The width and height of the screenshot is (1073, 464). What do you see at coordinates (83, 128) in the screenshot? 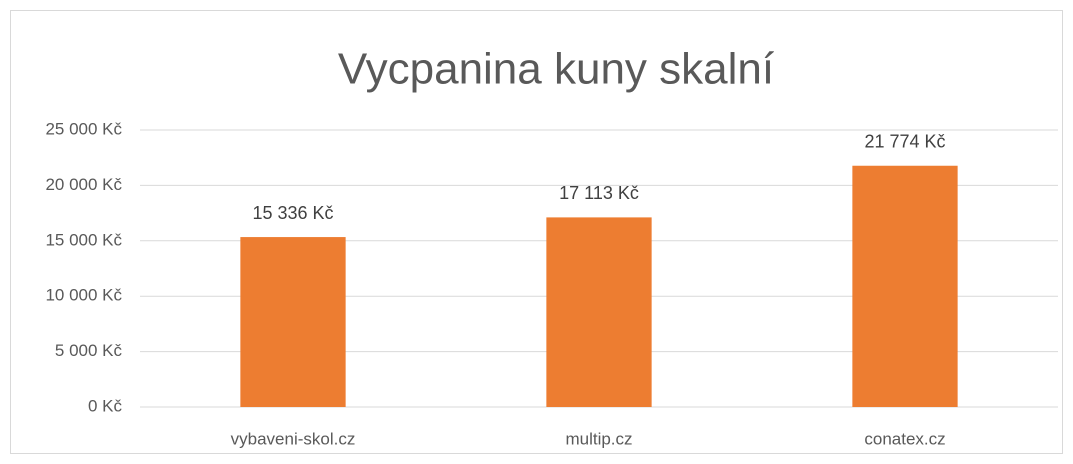
I see `y-tick-label: 25 000 Kč` at bounding box center [83, 128].